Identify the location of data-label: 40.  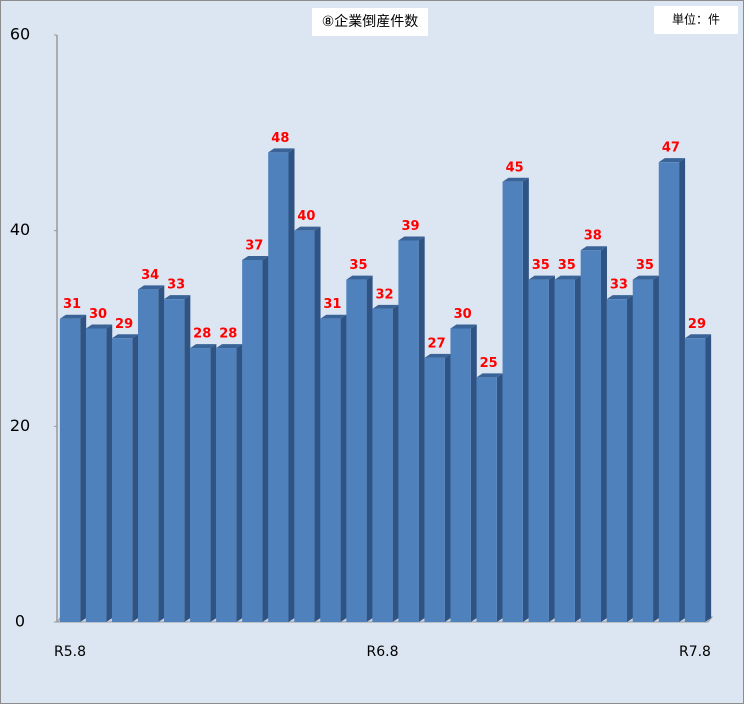
(306, 216).